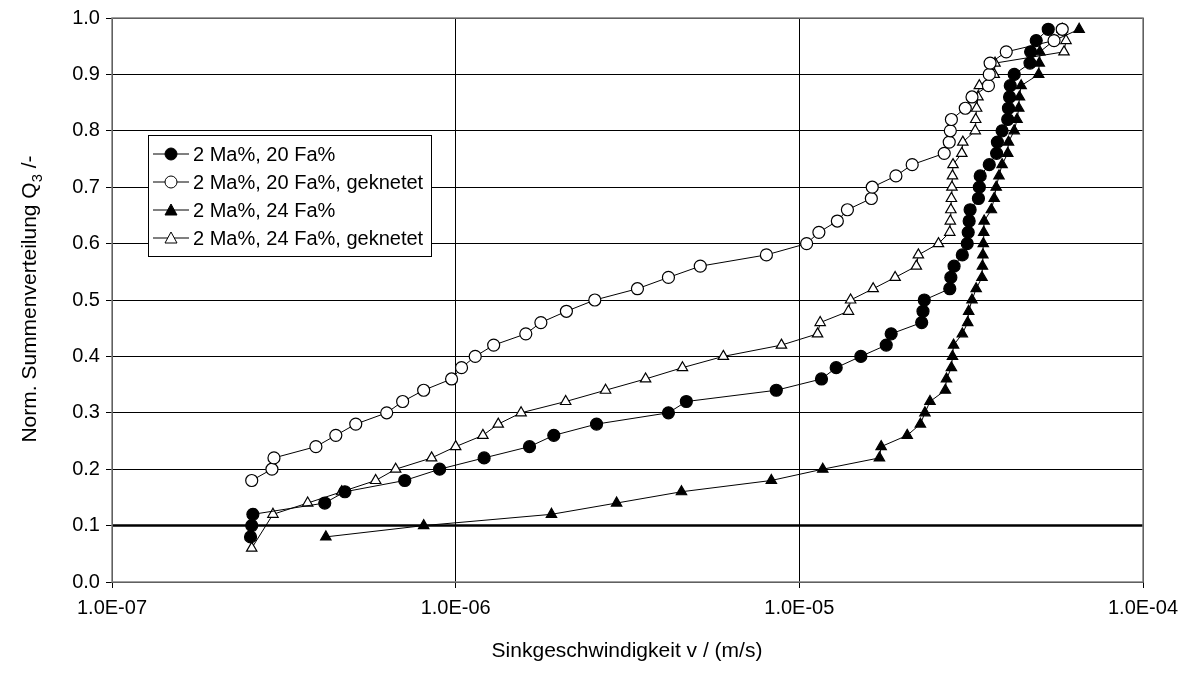 The image size is (1198, 686). Describe the element at coordinates (455, 606) in the screenshot. I see `x-tick-label: 1.0E-06` at that location.